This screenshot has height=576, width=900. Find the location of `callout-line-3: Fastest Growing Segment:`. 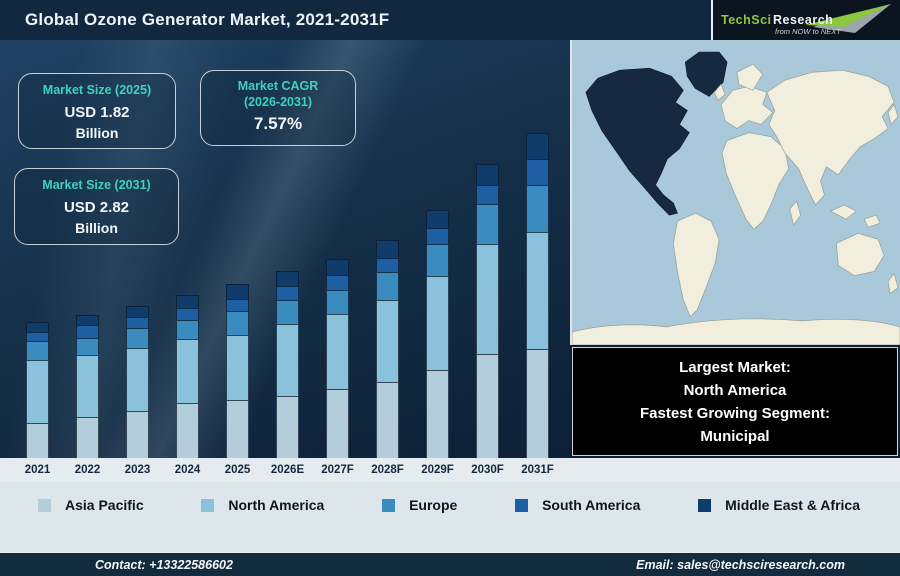

callout-line-3: Fastest Growing Segment: is located at coordinates (735, 413).